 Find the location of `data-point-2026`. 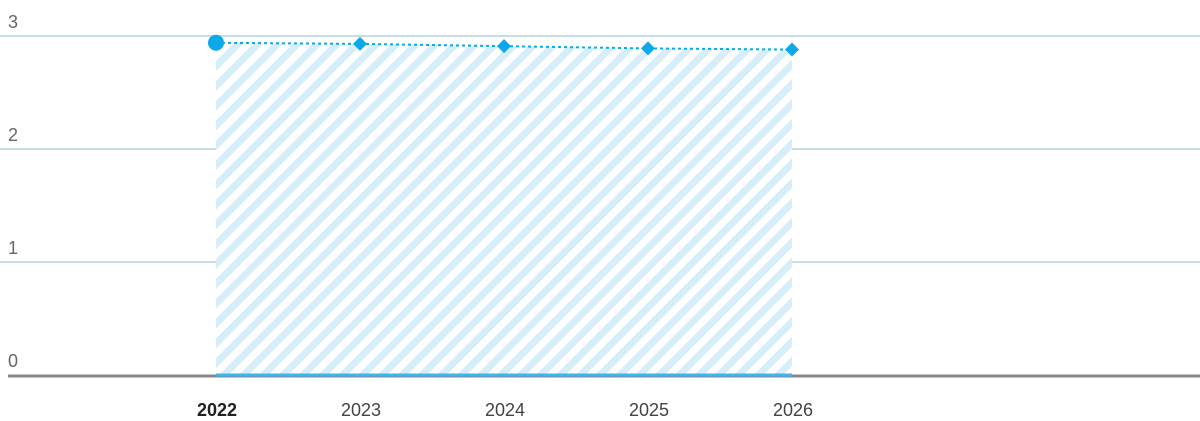

data-point-2026 is located at coordinates (792, 49).